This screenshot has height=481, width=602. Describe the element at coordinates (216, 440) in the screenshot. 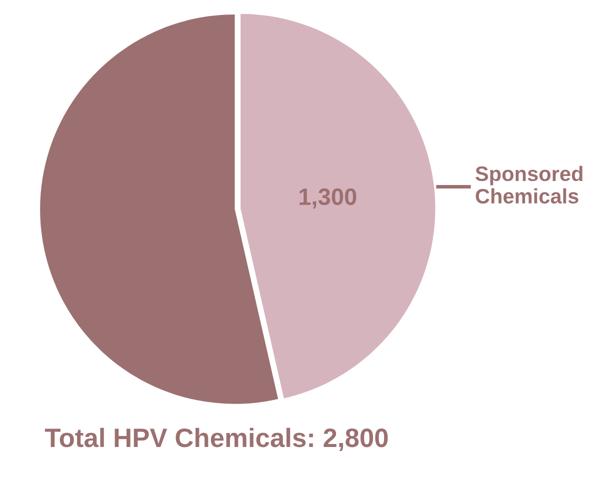

I see `text: Total HPV Chemicals: 2,800` at that location.